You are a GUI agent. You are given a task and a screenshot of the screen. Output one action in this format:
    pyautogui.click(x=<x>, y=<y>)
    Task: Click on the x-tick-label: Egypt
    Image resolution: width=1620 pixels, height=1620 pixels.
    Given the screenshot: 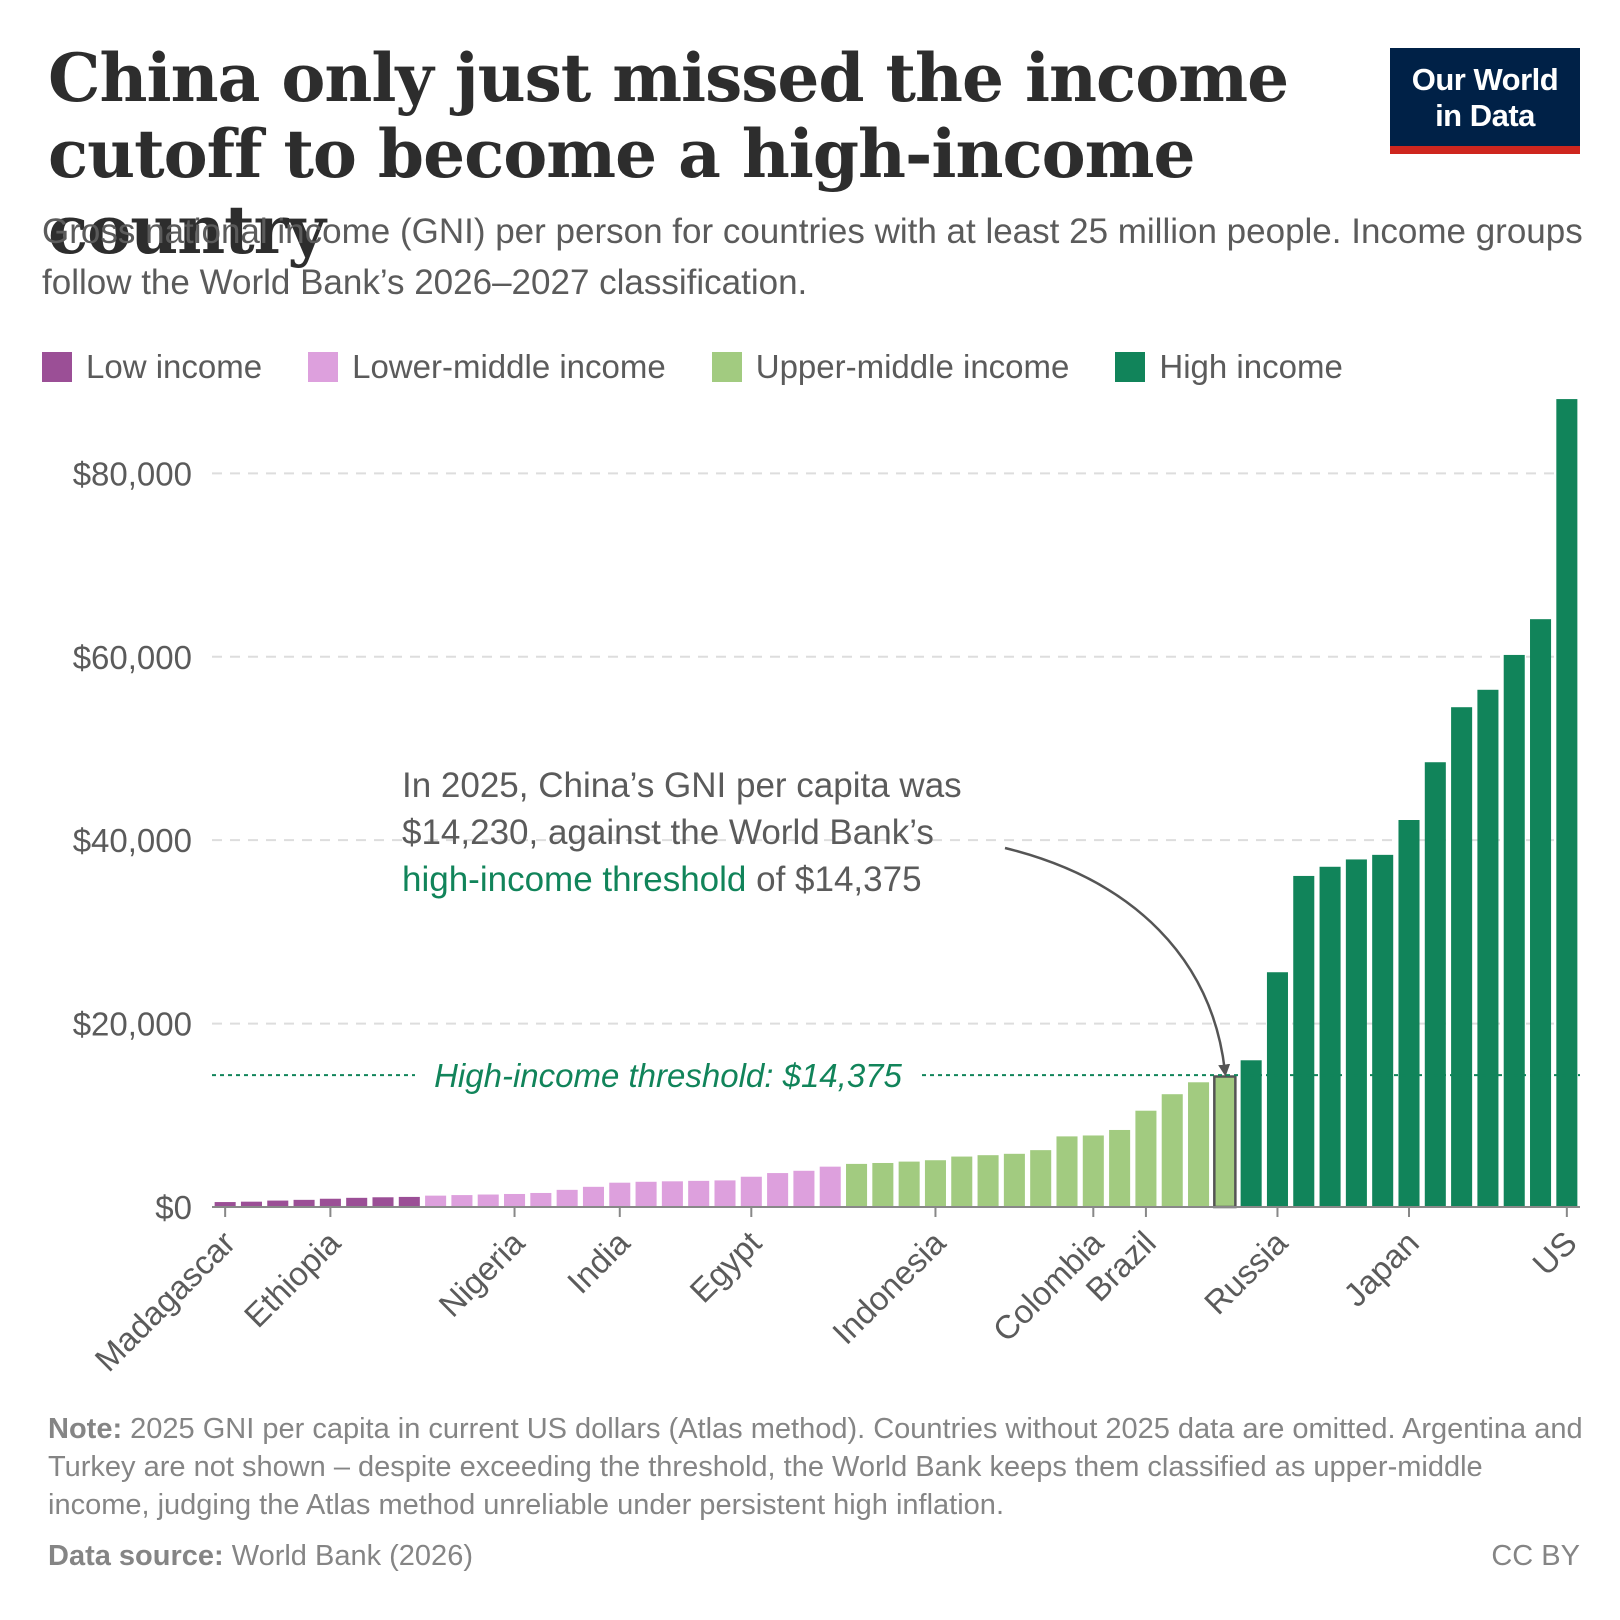 What is the action you would take?
    pyautogui.click(x=725, y=1267)
    